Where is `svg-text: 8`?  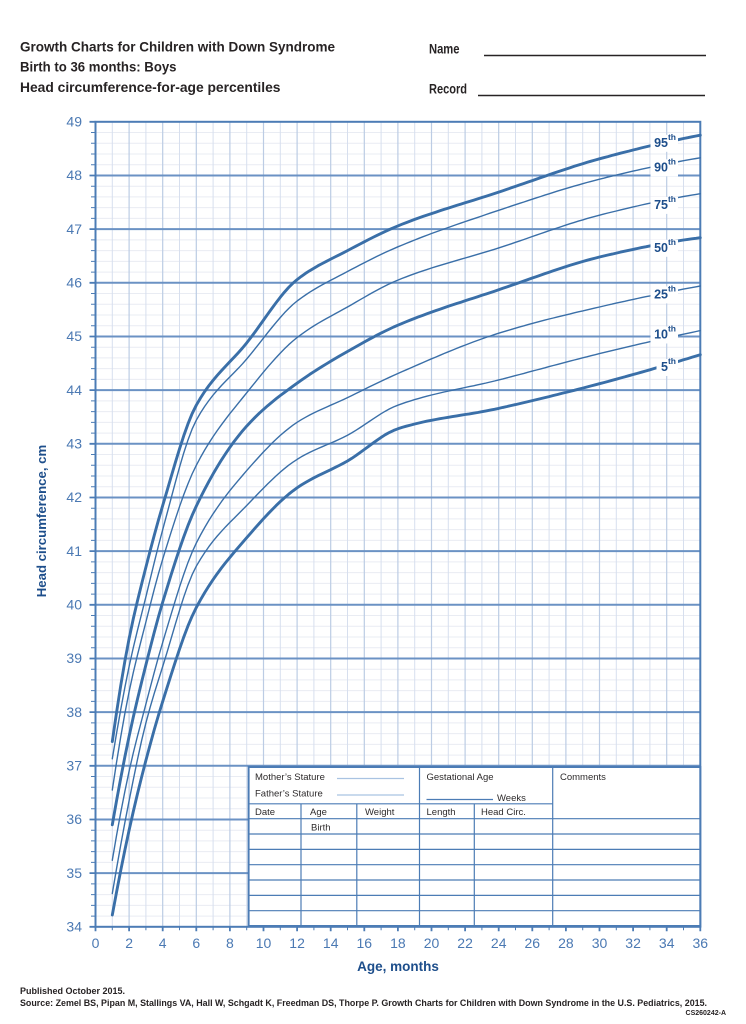
svg-text: 8 is located at coordinates (230, 943).